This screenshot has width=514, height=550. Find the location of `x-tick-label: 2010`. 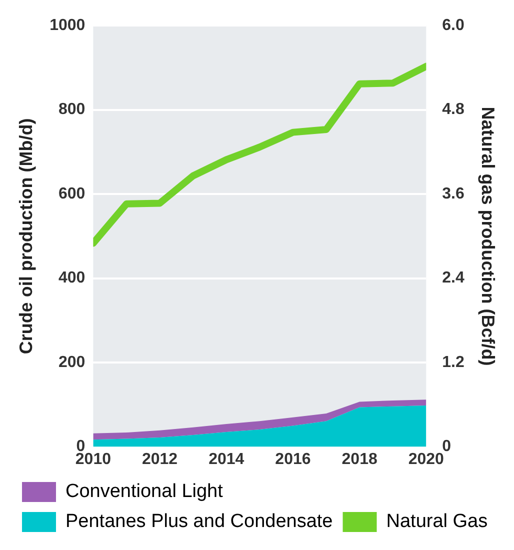

x-tick-label: 2010 is located at coordinates (93, 459).